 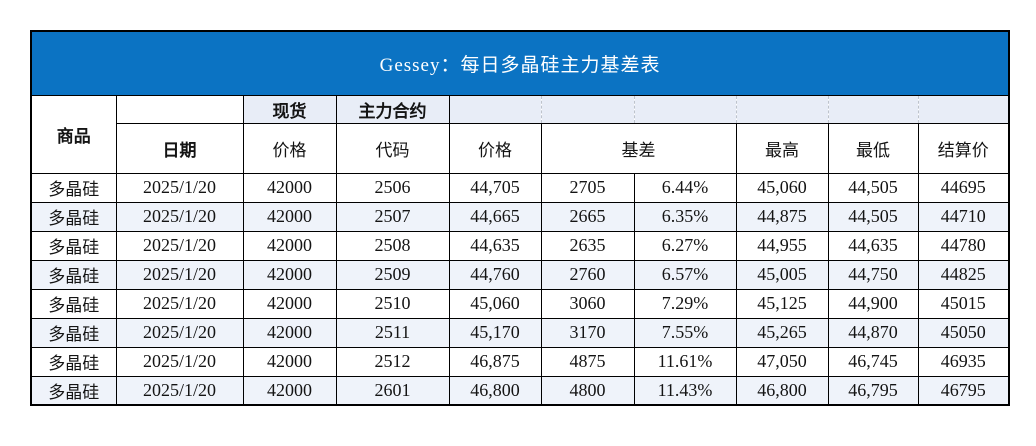 I want to click on cell-basis-pct: 11.61%, so click(x=685, y=361).